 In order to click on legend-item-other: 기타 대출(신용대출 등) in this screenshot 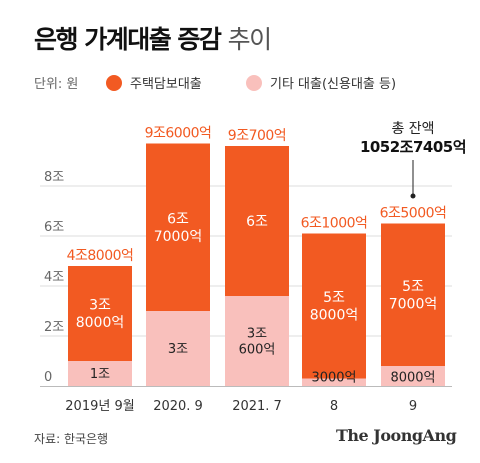, I will do `click(321, 82)`.